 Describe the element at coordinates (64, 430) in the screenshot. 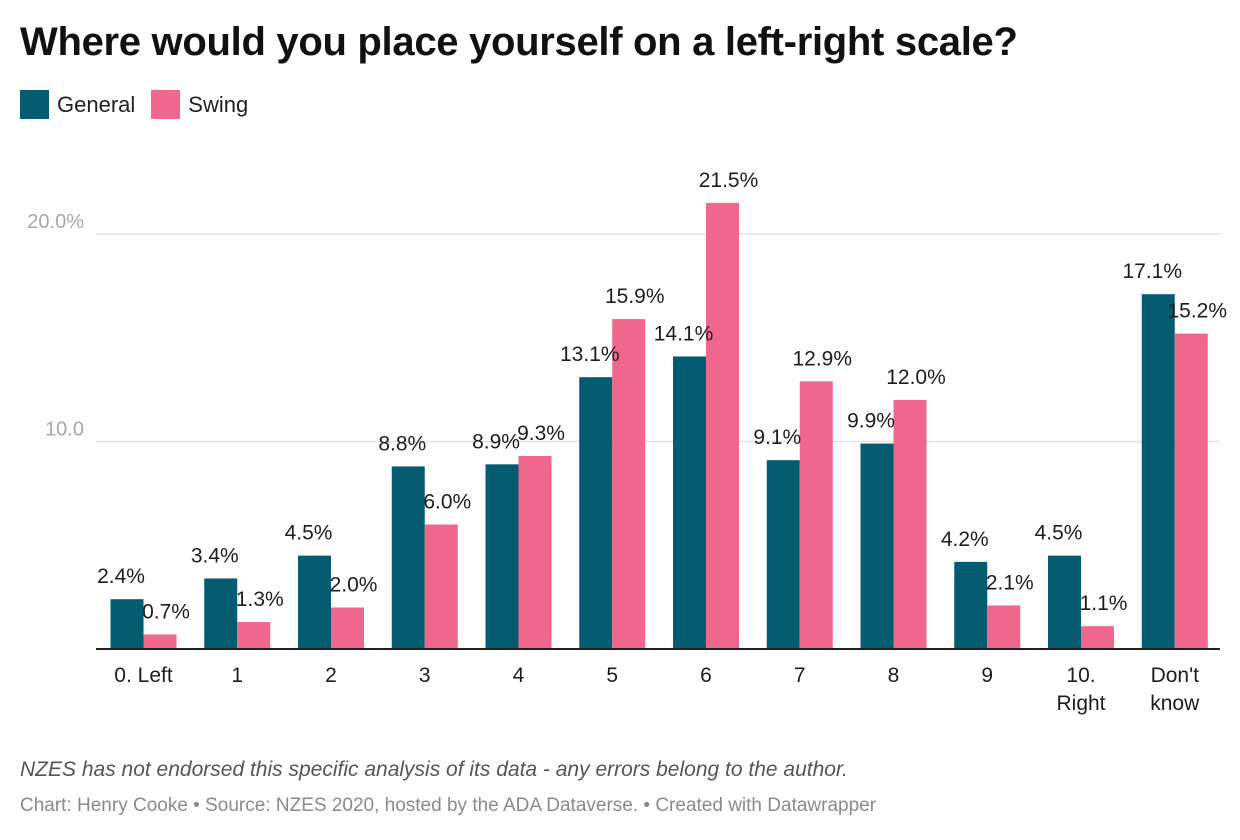

I see `y-tick-label: 10.0` at that location.